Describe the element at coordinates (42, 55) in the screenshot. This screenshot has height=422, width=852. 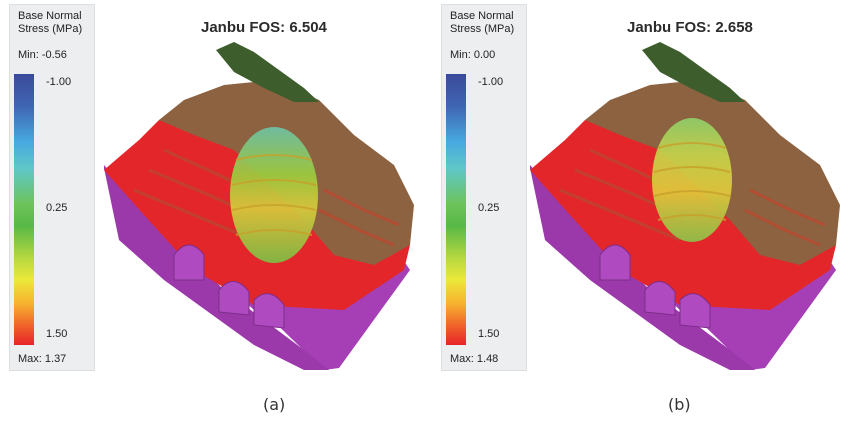
I see `legend-min-label: Min: -0.56` at that location.